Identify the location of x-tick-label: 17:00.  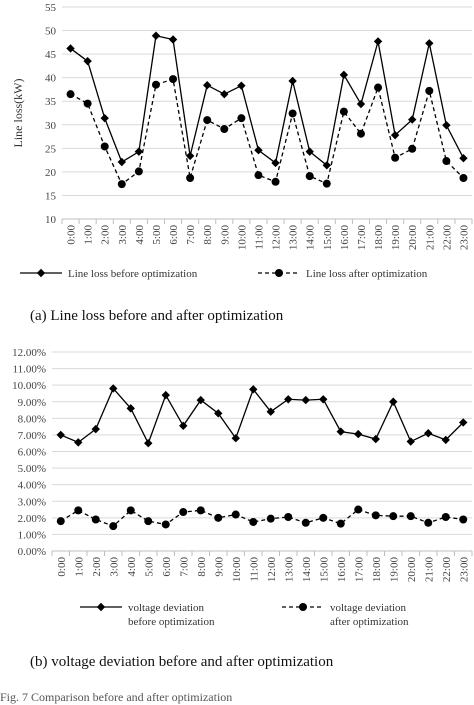
(362, 238).